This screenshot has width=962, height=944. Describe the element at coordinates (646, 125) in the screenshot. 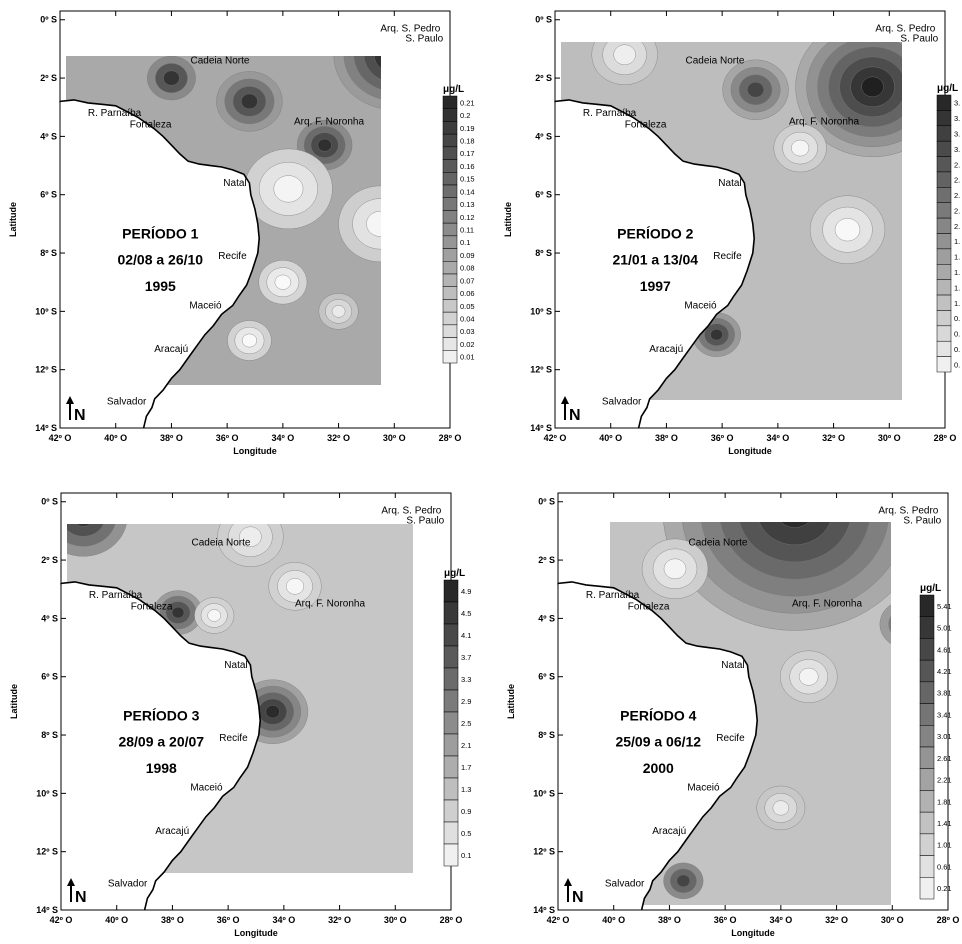

I see `place-label: Fortaleza` at that location.